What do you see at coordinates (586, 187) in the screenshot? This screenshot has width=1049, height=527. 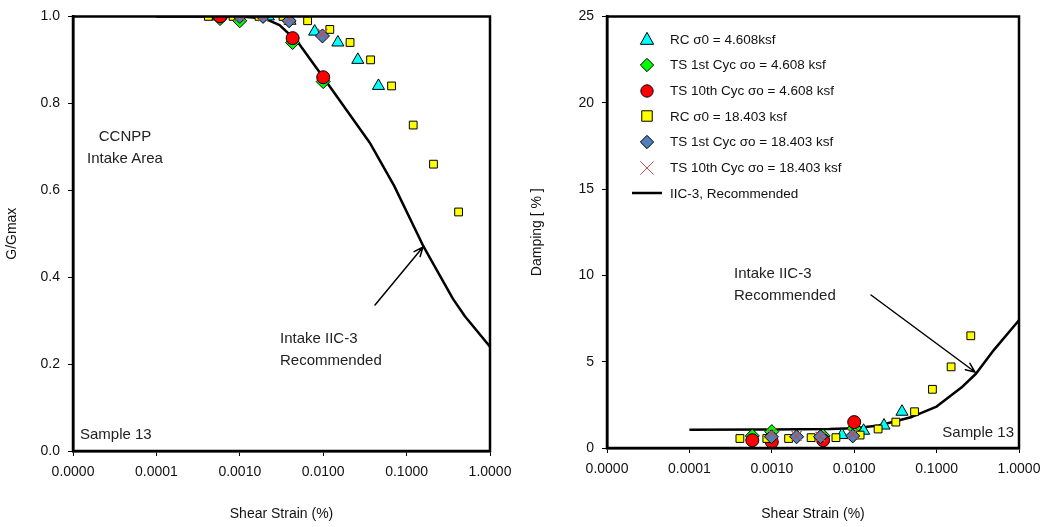 I see `y-tick-label: 15` at bounding box center [586, 187].